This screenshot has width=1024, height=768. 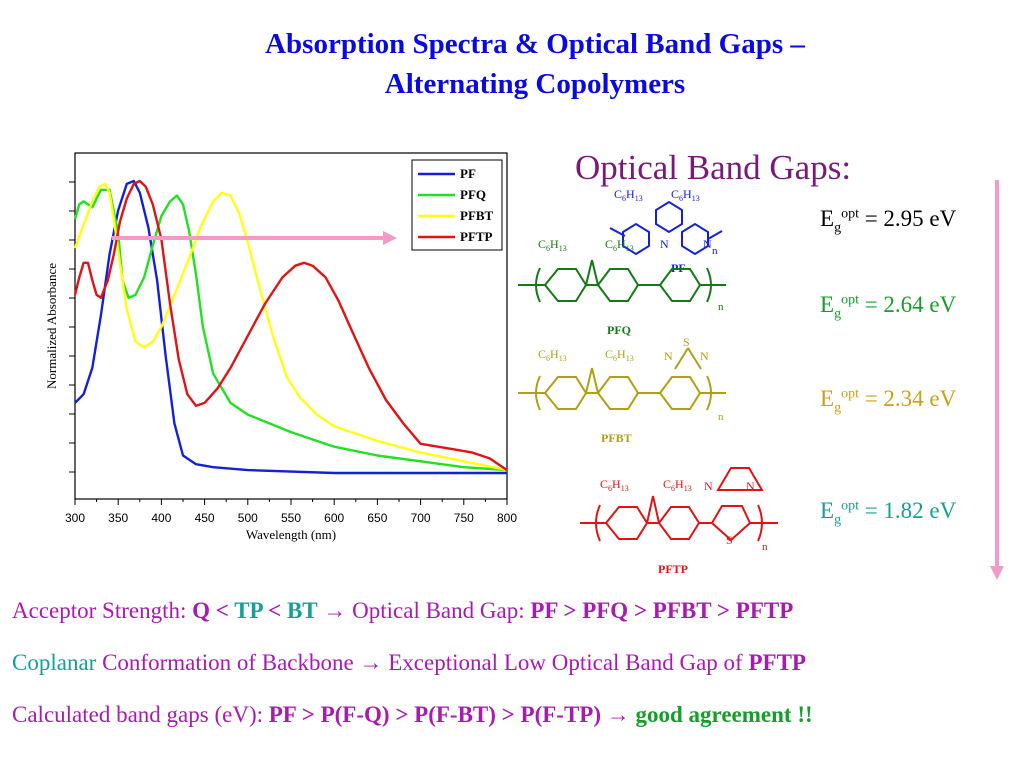 What do you see at coordinates (662, 610) in the screenshot?
I see `bullet1-order: PF > PFQ > PFBT > PFTP` at bounding box center [662, 610].